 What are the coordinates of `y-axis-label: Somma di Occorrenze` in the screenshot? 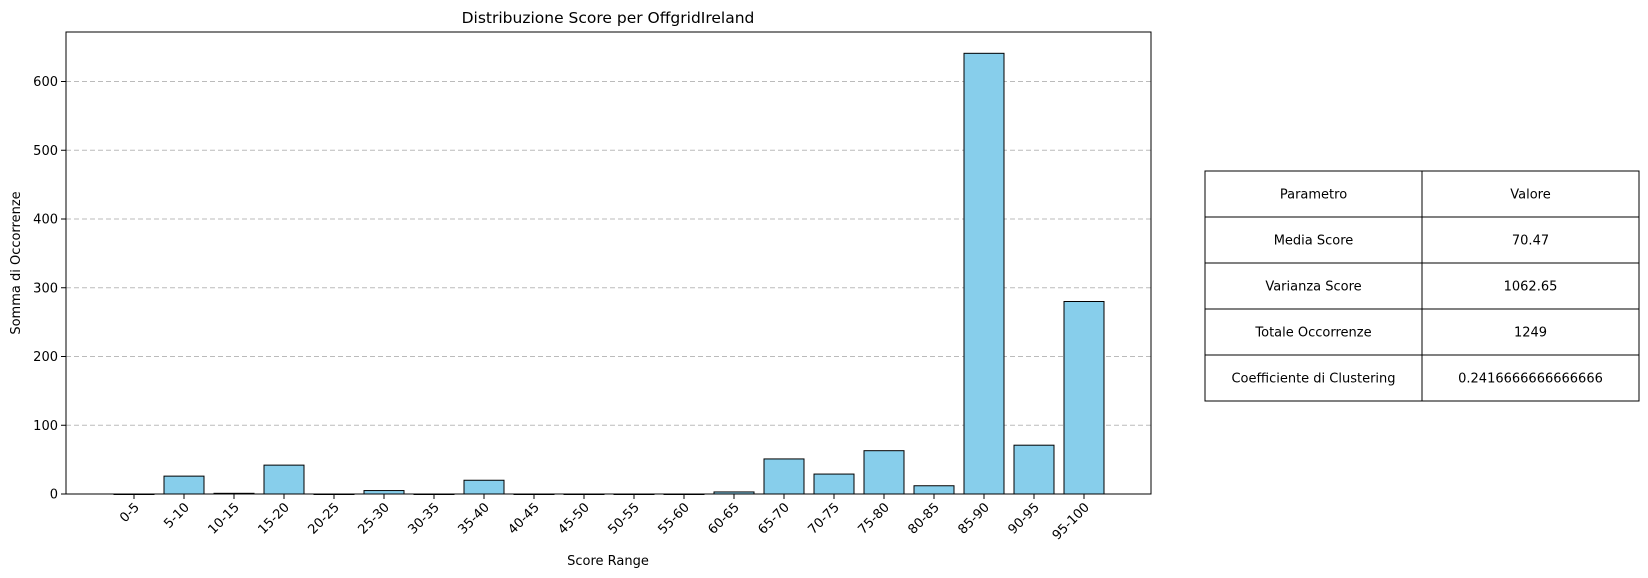 It's located at (16, 262).